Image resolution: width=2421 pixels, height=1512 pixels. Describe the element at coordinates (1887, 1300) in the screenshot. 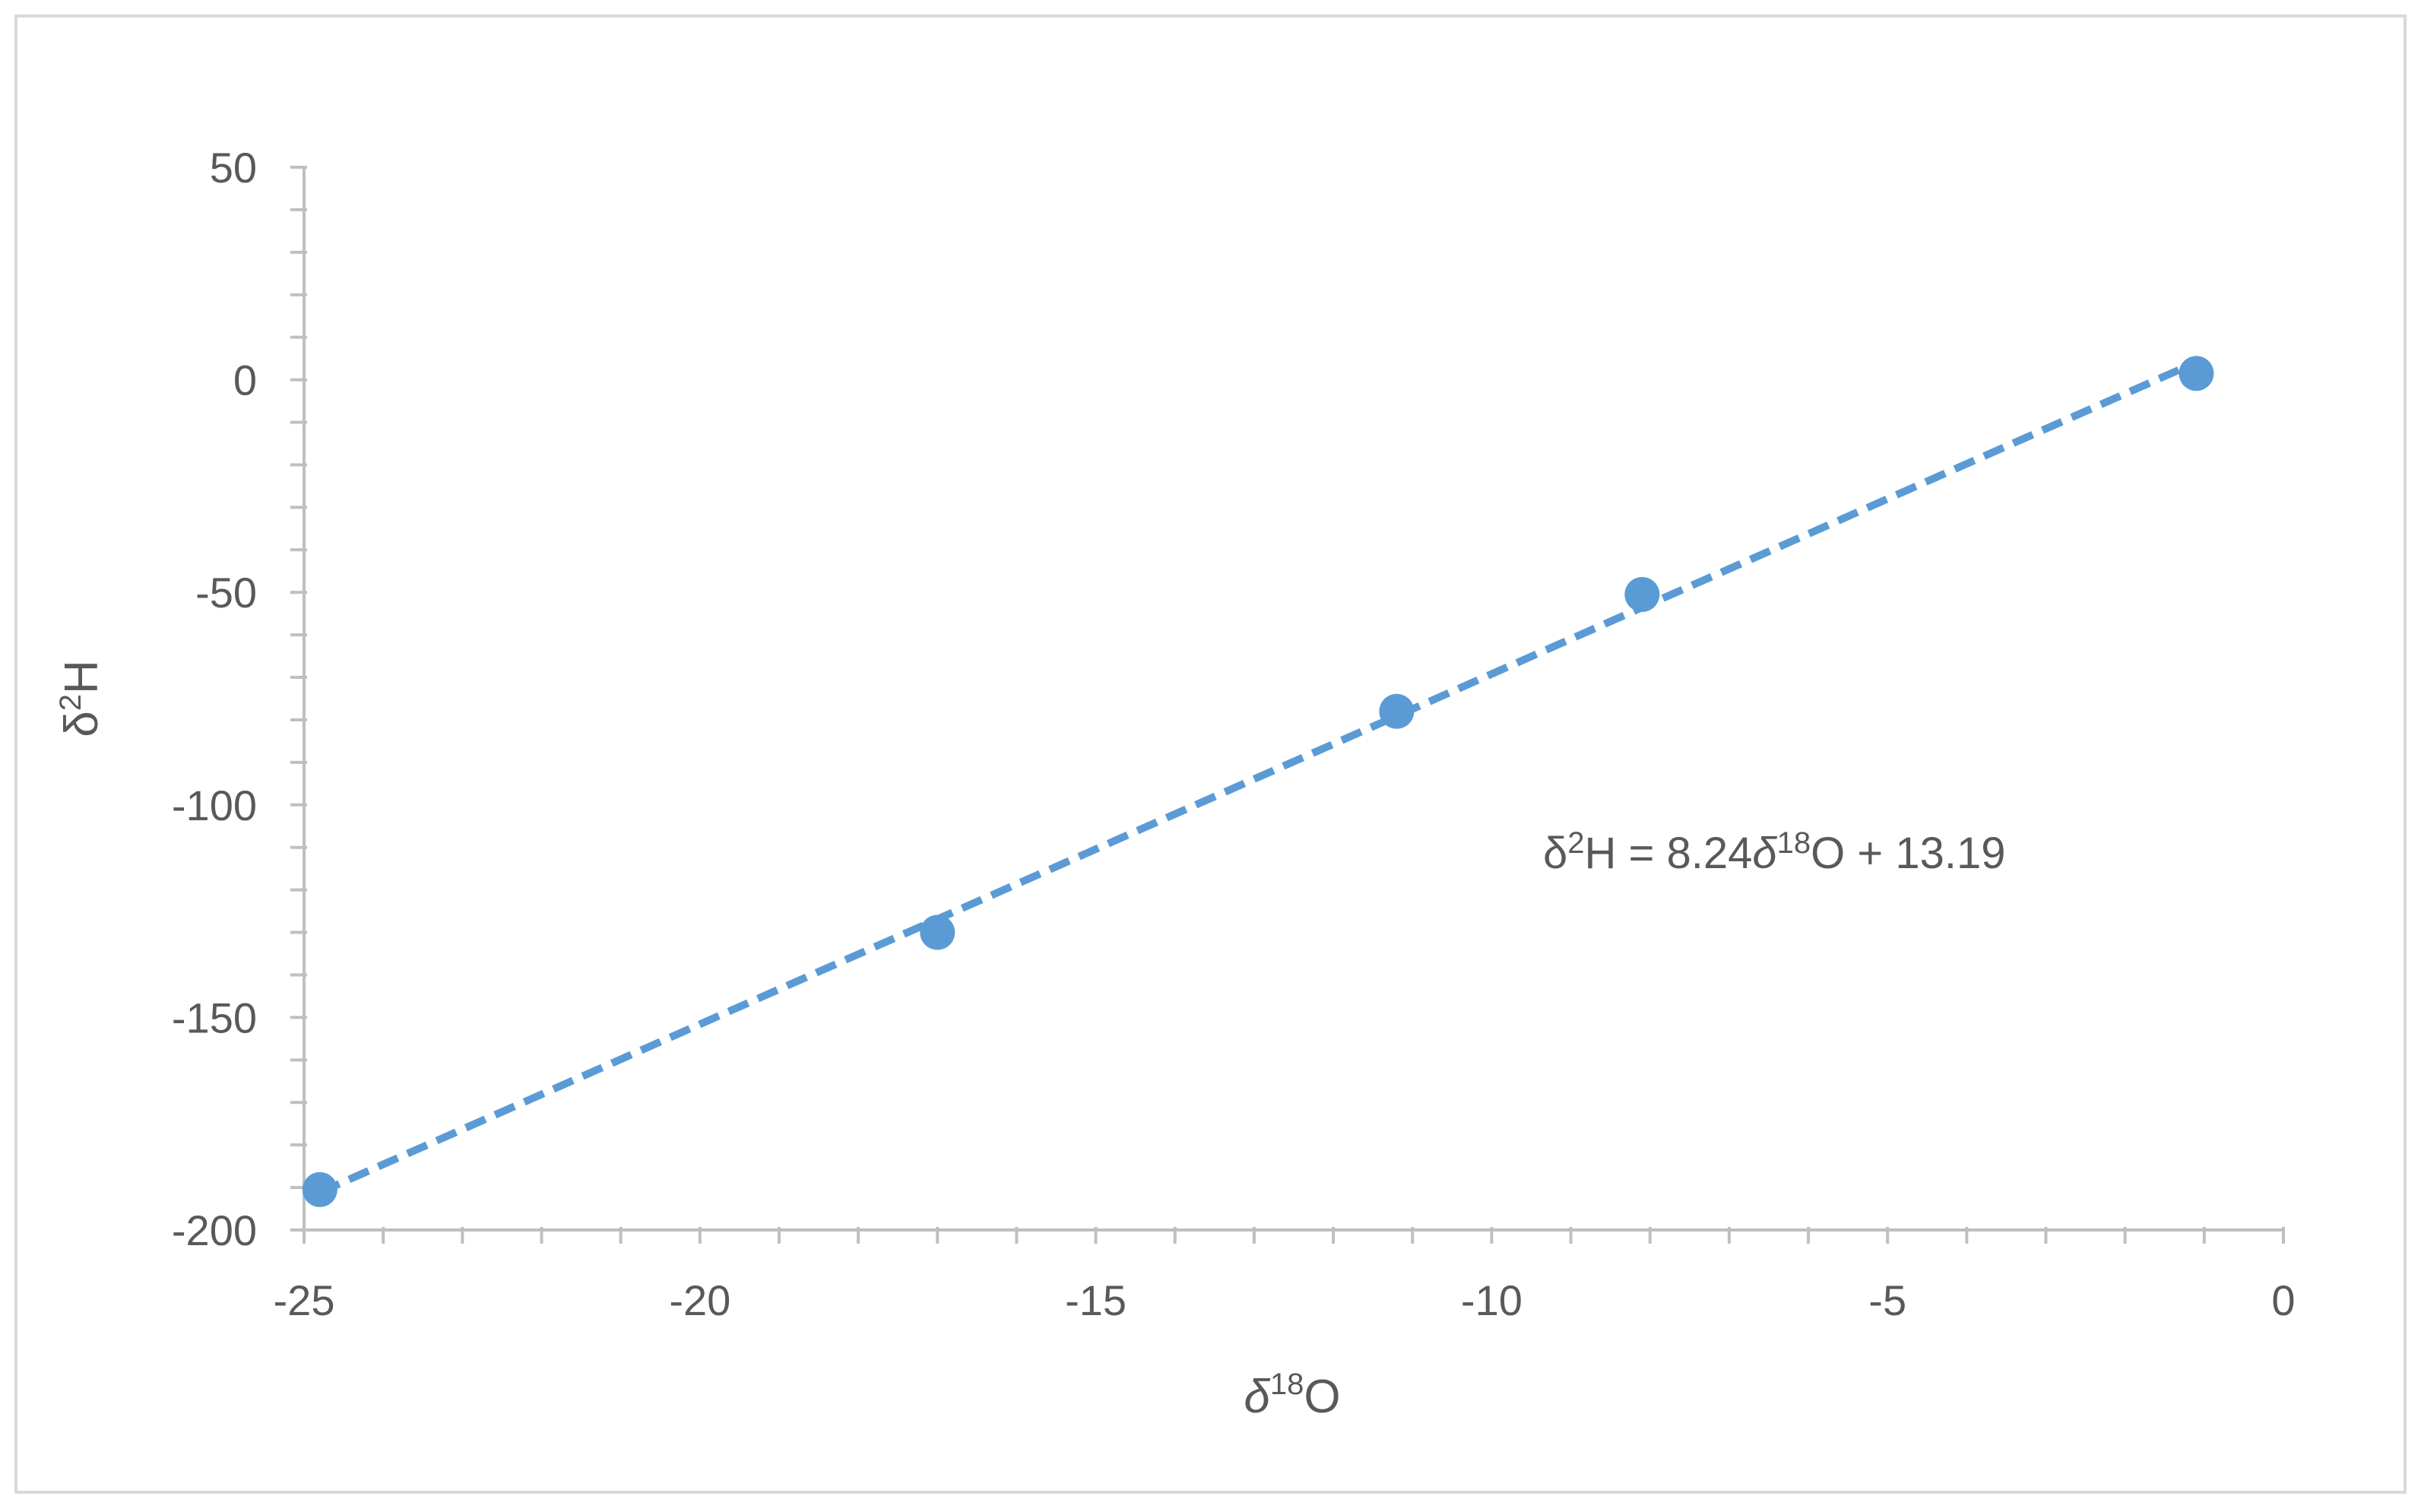

I see `x-tick-label: -5` at that location.